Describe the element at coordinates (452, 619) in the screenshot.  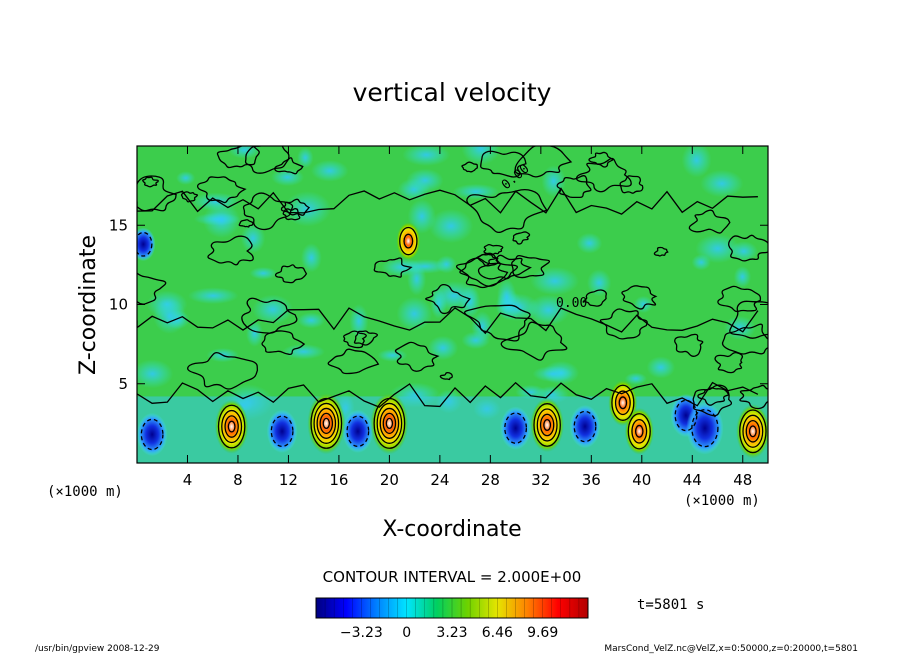
I see `colorbar: −3.23 0 3.23 6.46 9.69` at that location.